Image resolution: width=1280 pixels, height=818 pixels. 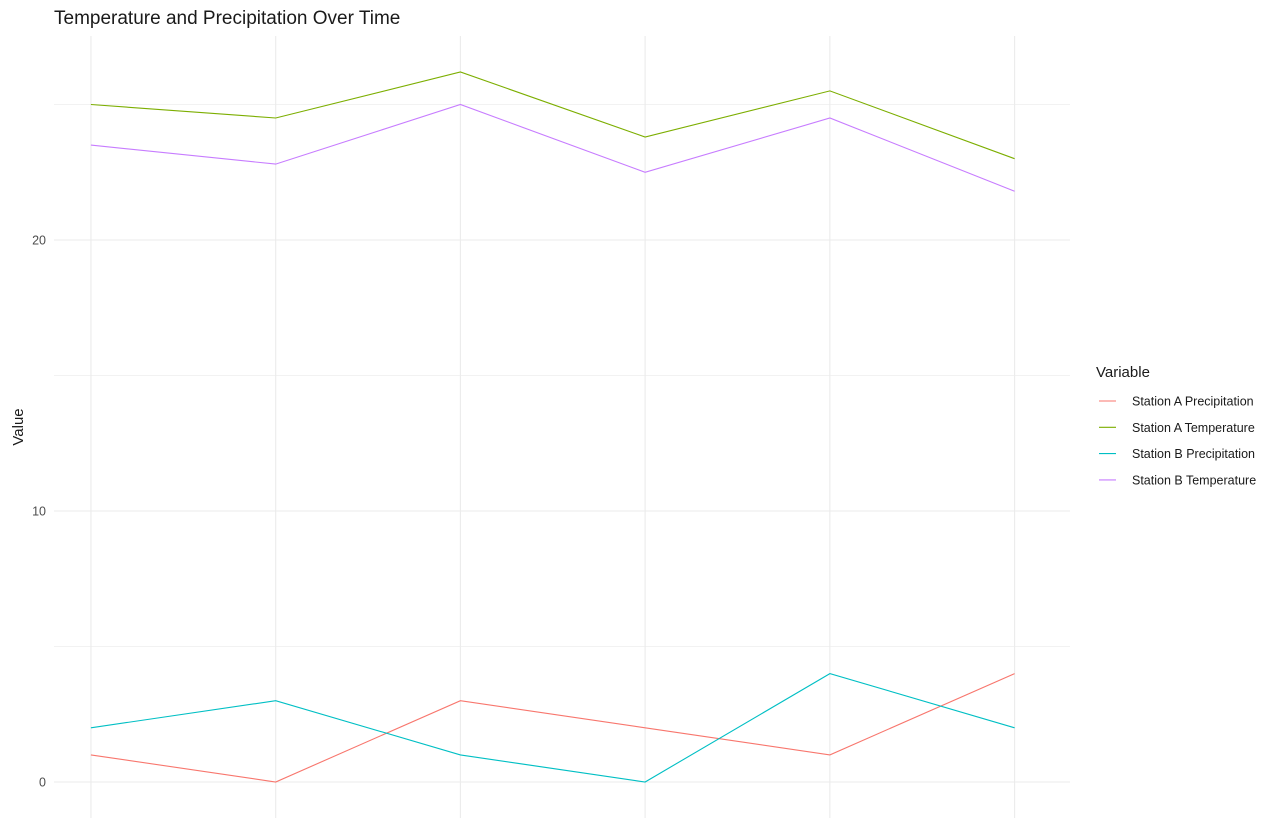 What do you see at coordinates (39, 241) in the screenshot?
I see `y-tick-label: 20` at bounding box center [39, 241].